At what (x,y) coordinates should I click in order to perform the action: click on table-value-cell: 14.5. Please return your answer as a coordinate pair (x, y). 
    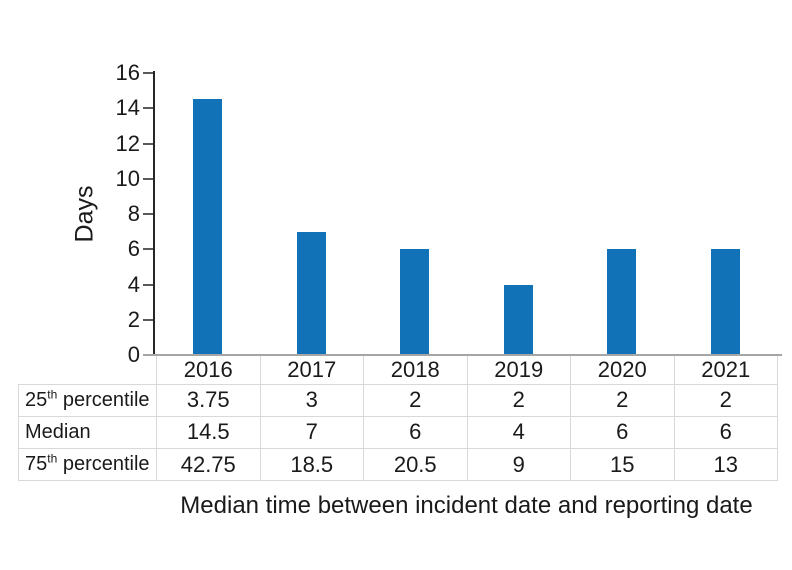
    Looking at the image, I should click on (208, 432).